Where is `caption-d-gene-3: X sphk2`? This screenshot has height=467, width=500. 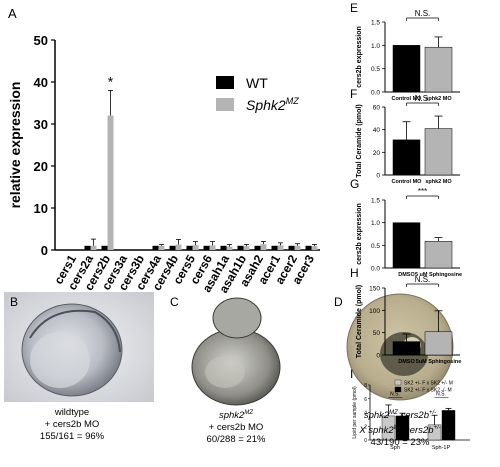
caption-d-gene-3: X sphk2 is located at coordinates (376, 431).